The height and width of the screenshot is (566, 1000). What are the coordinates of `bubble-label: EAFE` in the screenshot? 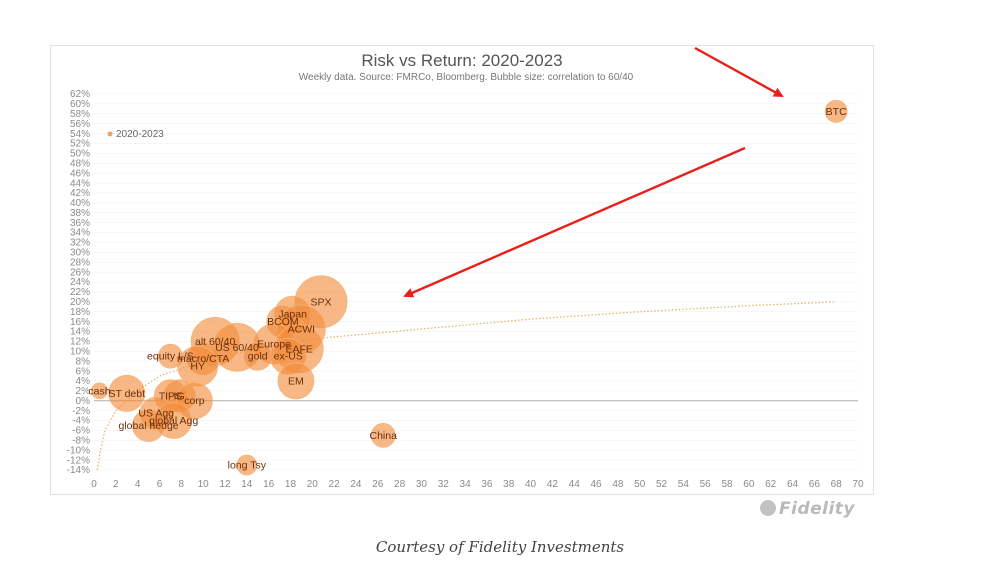 It's located at (298, 349).